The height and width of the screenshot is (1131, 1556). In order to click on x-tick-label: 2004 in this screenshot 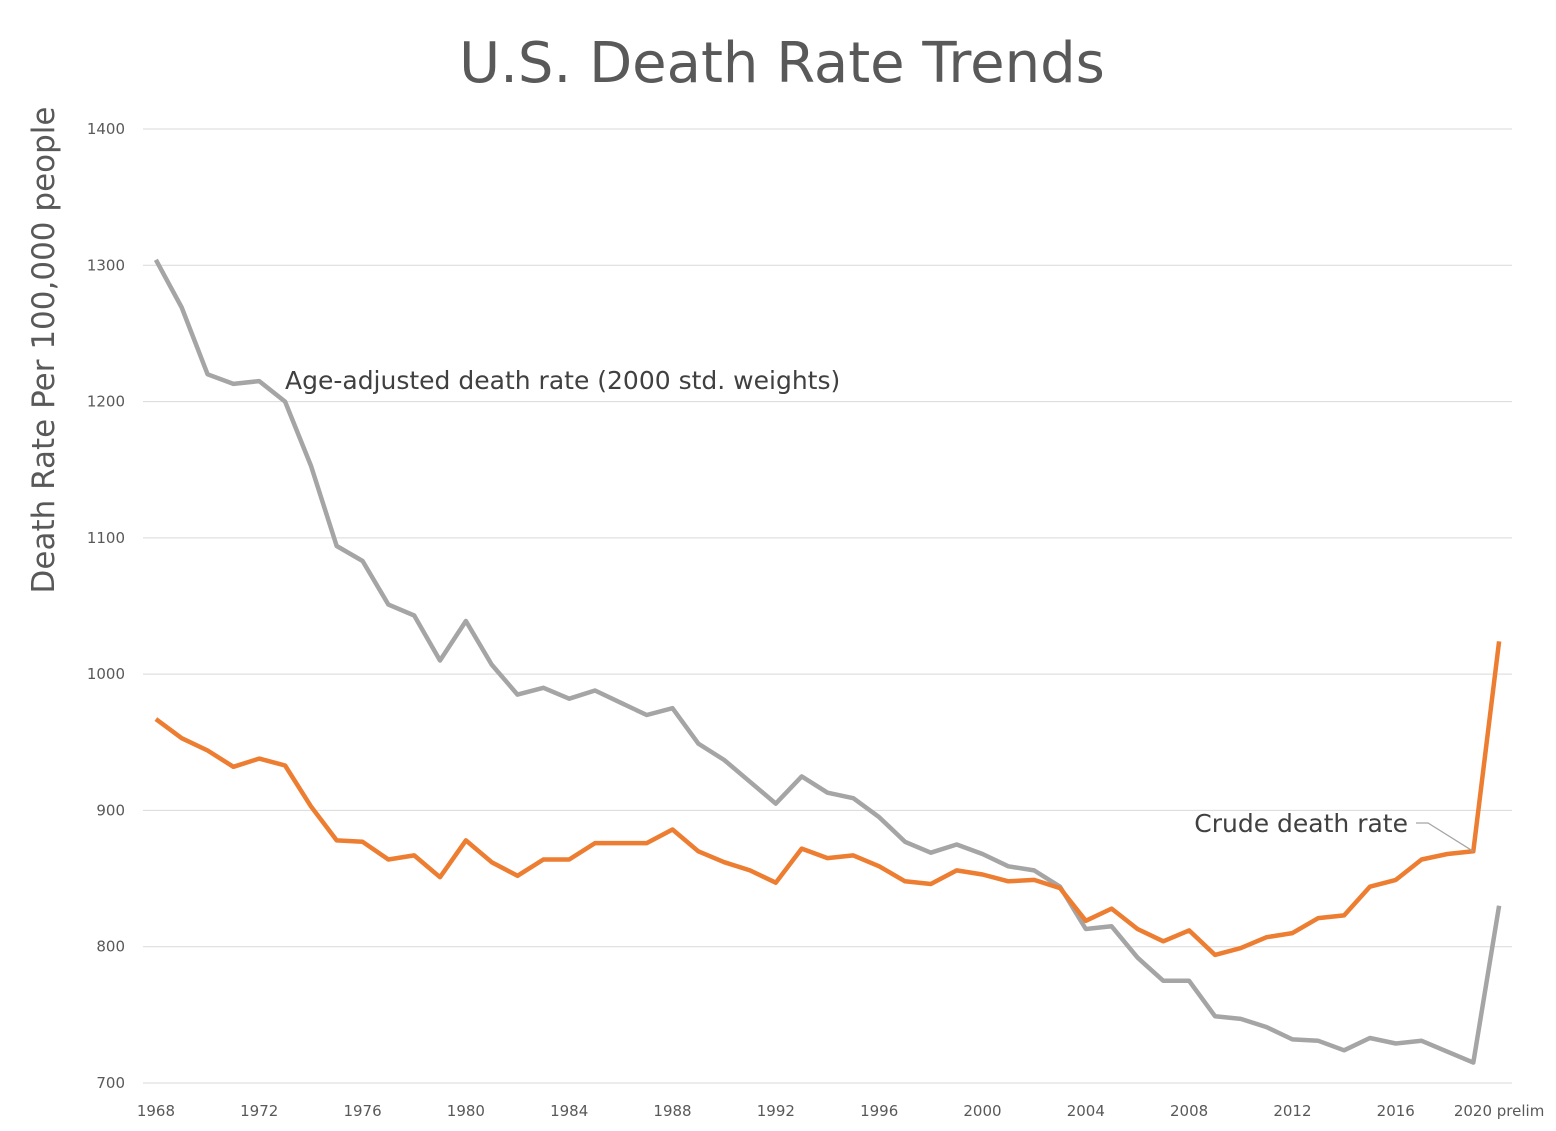, I will do `click(1086, 1111)`.